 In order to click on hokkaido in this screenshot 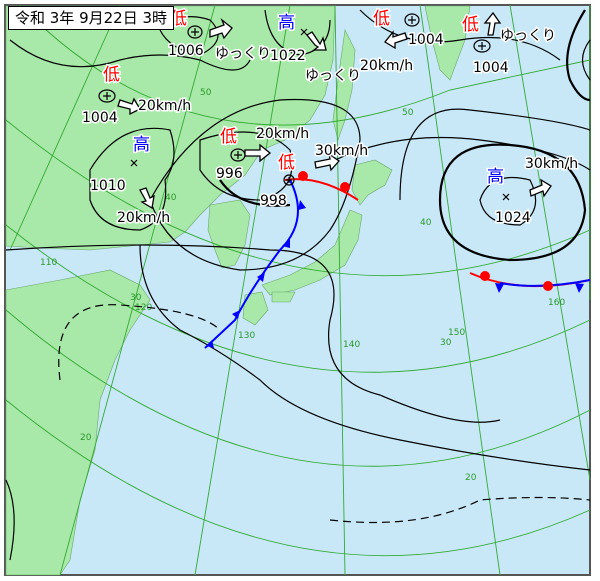, I will do `click(372, 182)`.